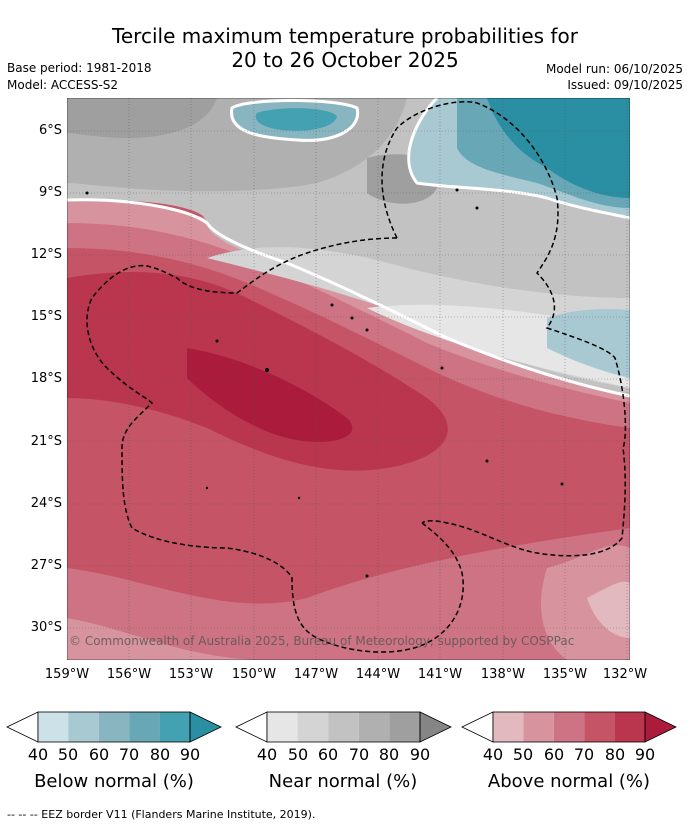 The width and height of the screenshot is (690, 827). I want to click on lat-label-30s: 30°S, so click(46, 627).